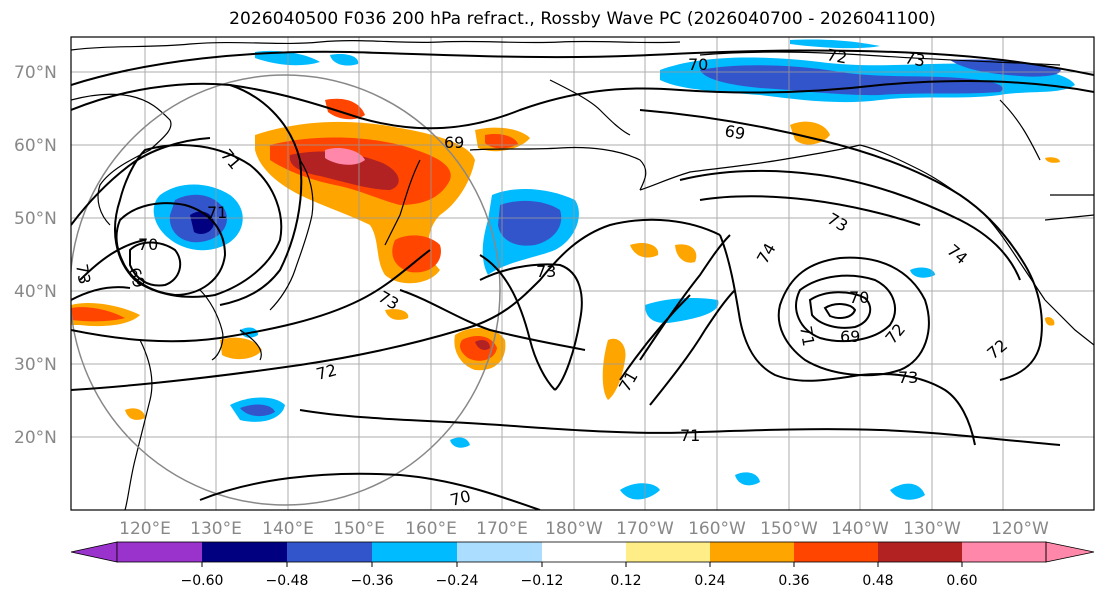  I want to click on lon-label: 160°W, so click(717, 529).